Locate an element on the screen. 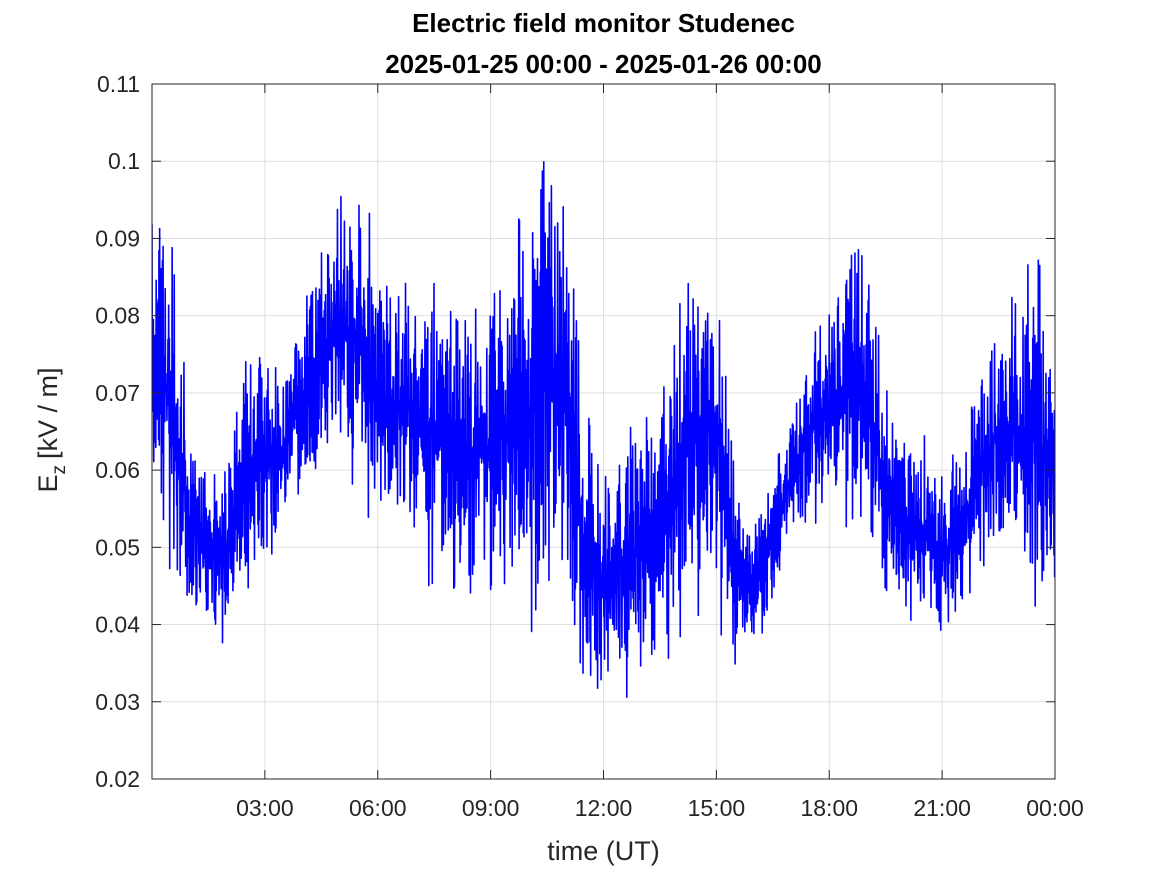 The width and height of the screenshot is (1167, 875). x-tick-label: 03:00 is located at coordinates (265, 808).